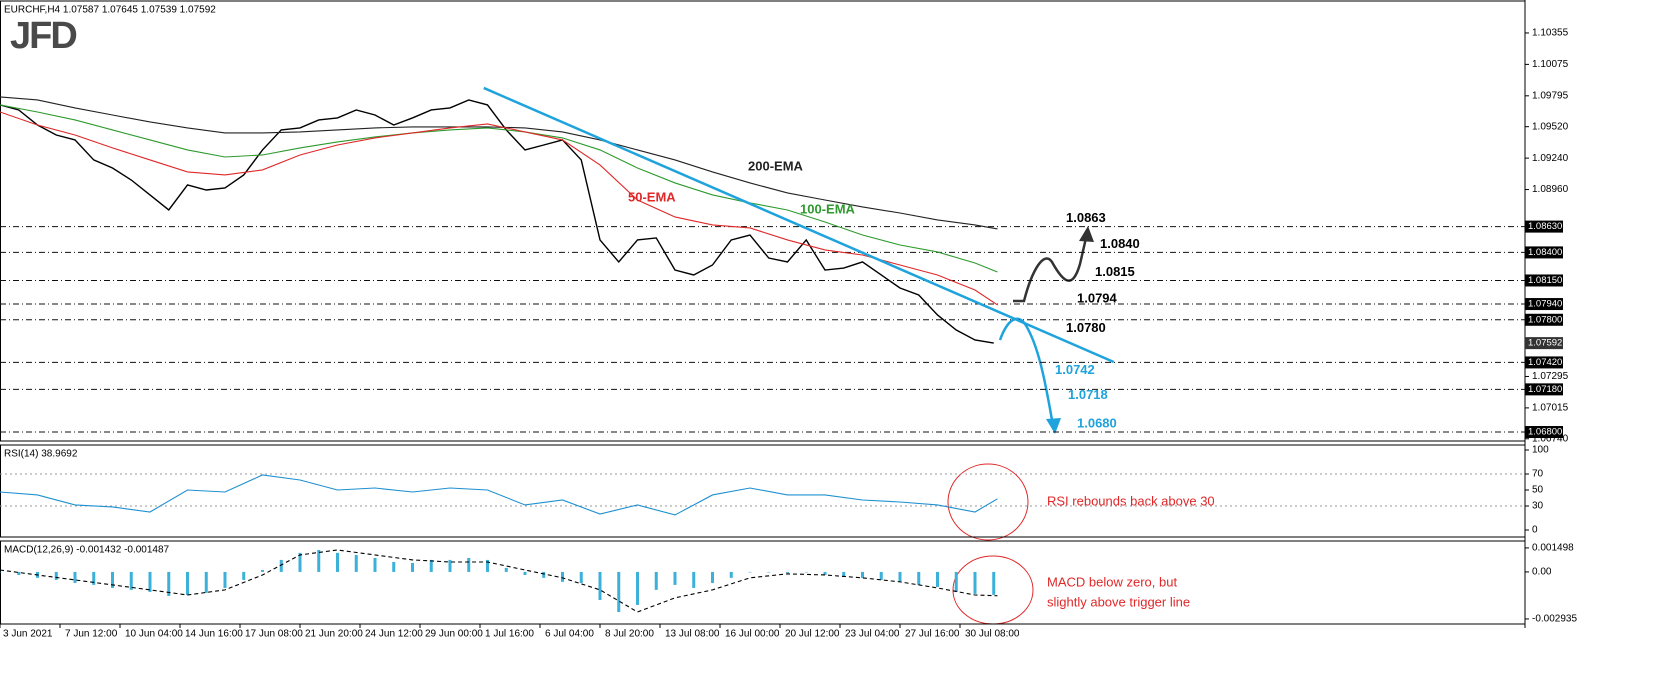 This screenshot has height=680, width=1655. I want to click on x-tick-label: 3 Jun 2021, so click(28, 634).